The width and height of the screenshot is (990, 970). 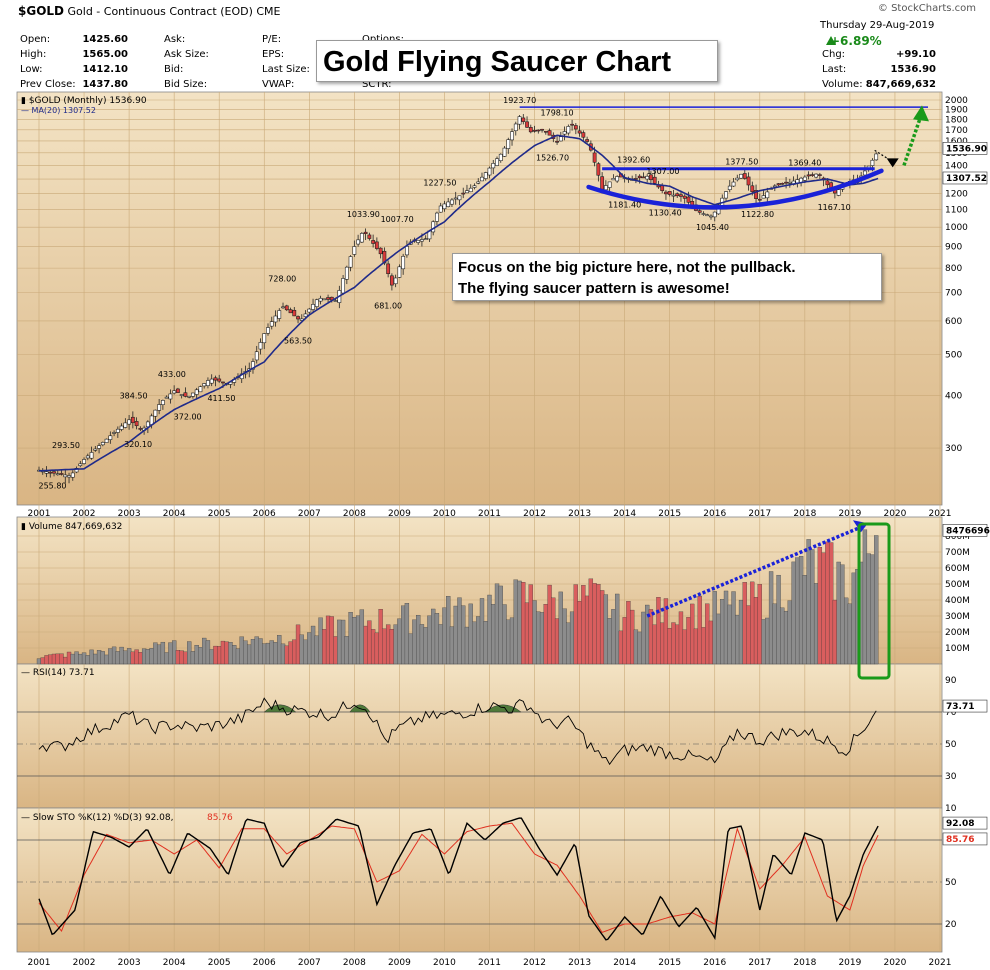 I want to click on sto-legend: — Slow STO %K(12) %D(3) 92.08,, so click(x=97, y=818).